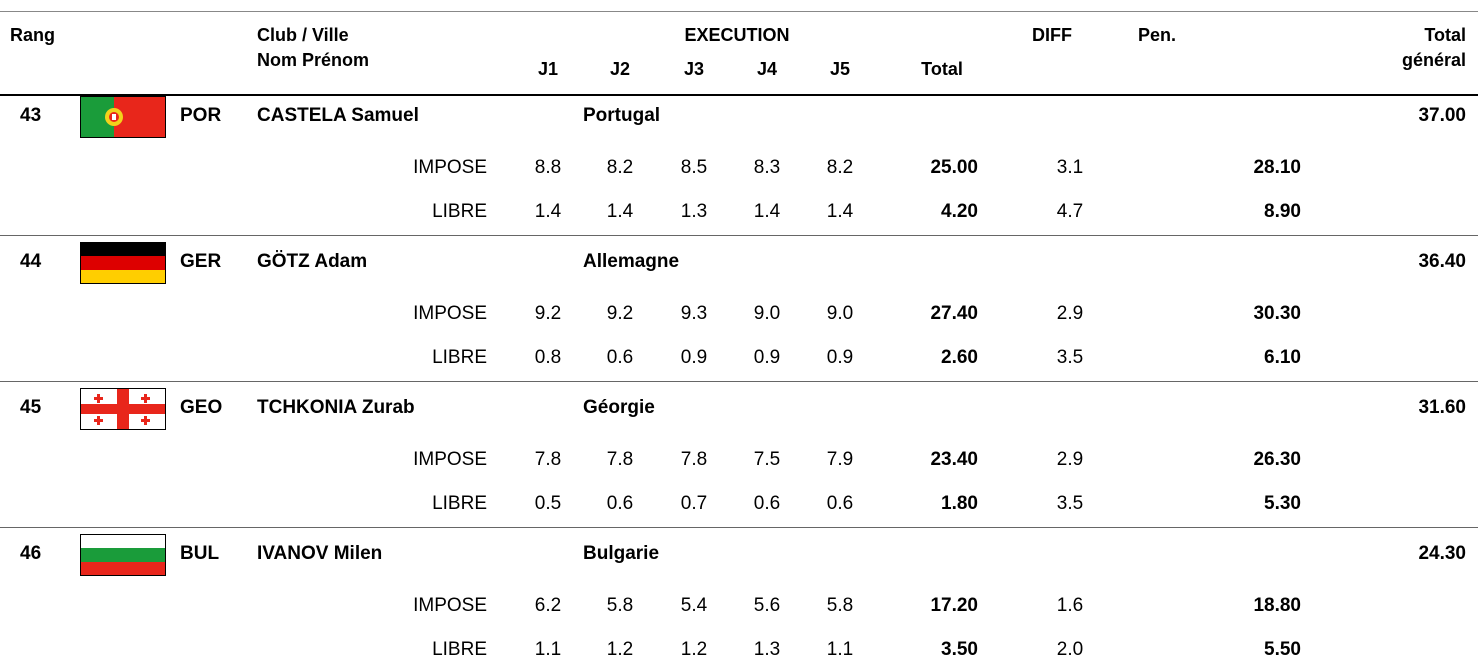  Describe the element at coordinates (1282, 357) in the screenshot. I see `routine-total: 6.10` at that location.